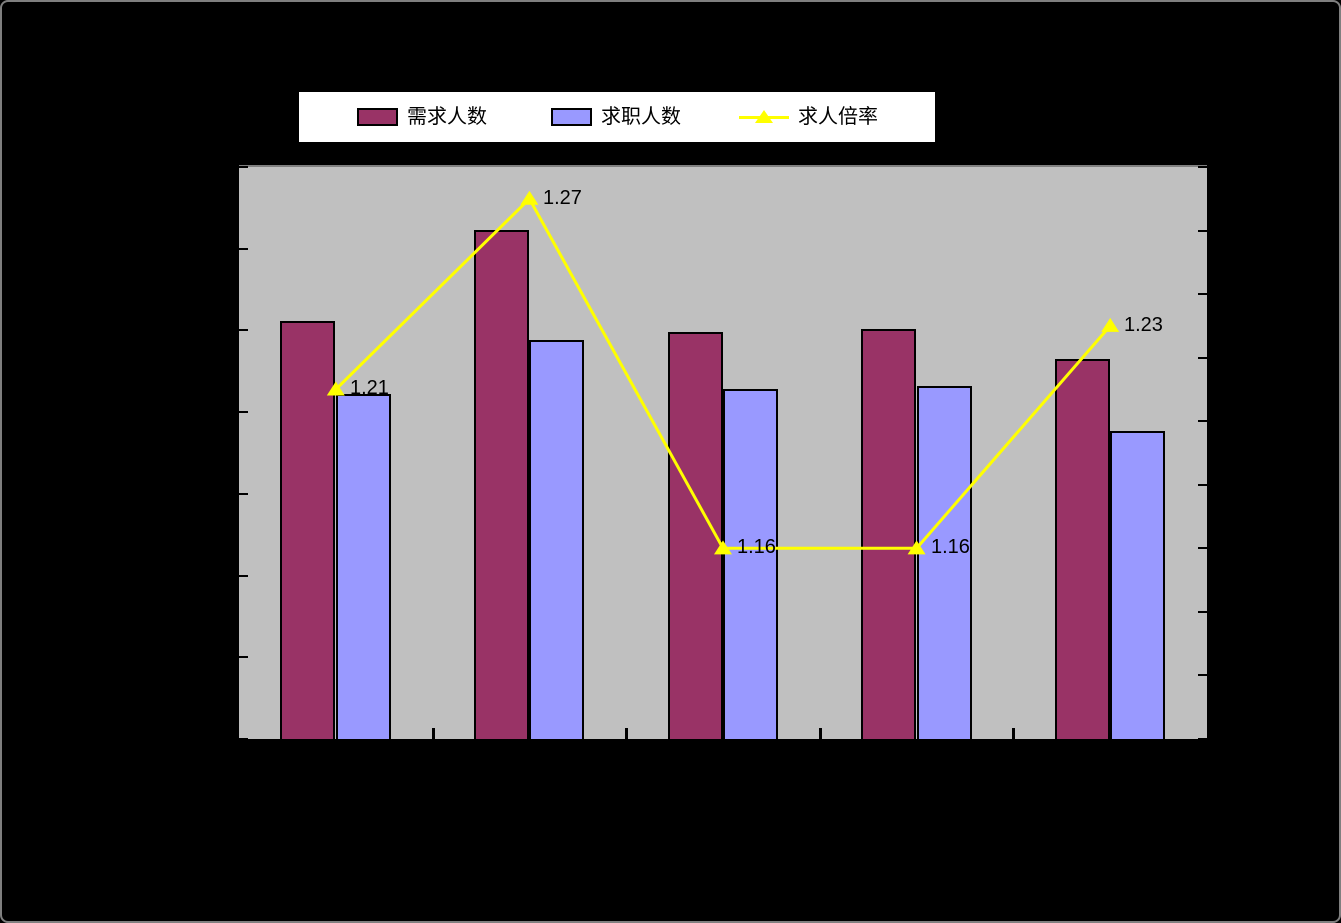  Describe the element at coordinates (562, 198) in the screenshot. I see `ratio-data-label: 1.27` at that location.